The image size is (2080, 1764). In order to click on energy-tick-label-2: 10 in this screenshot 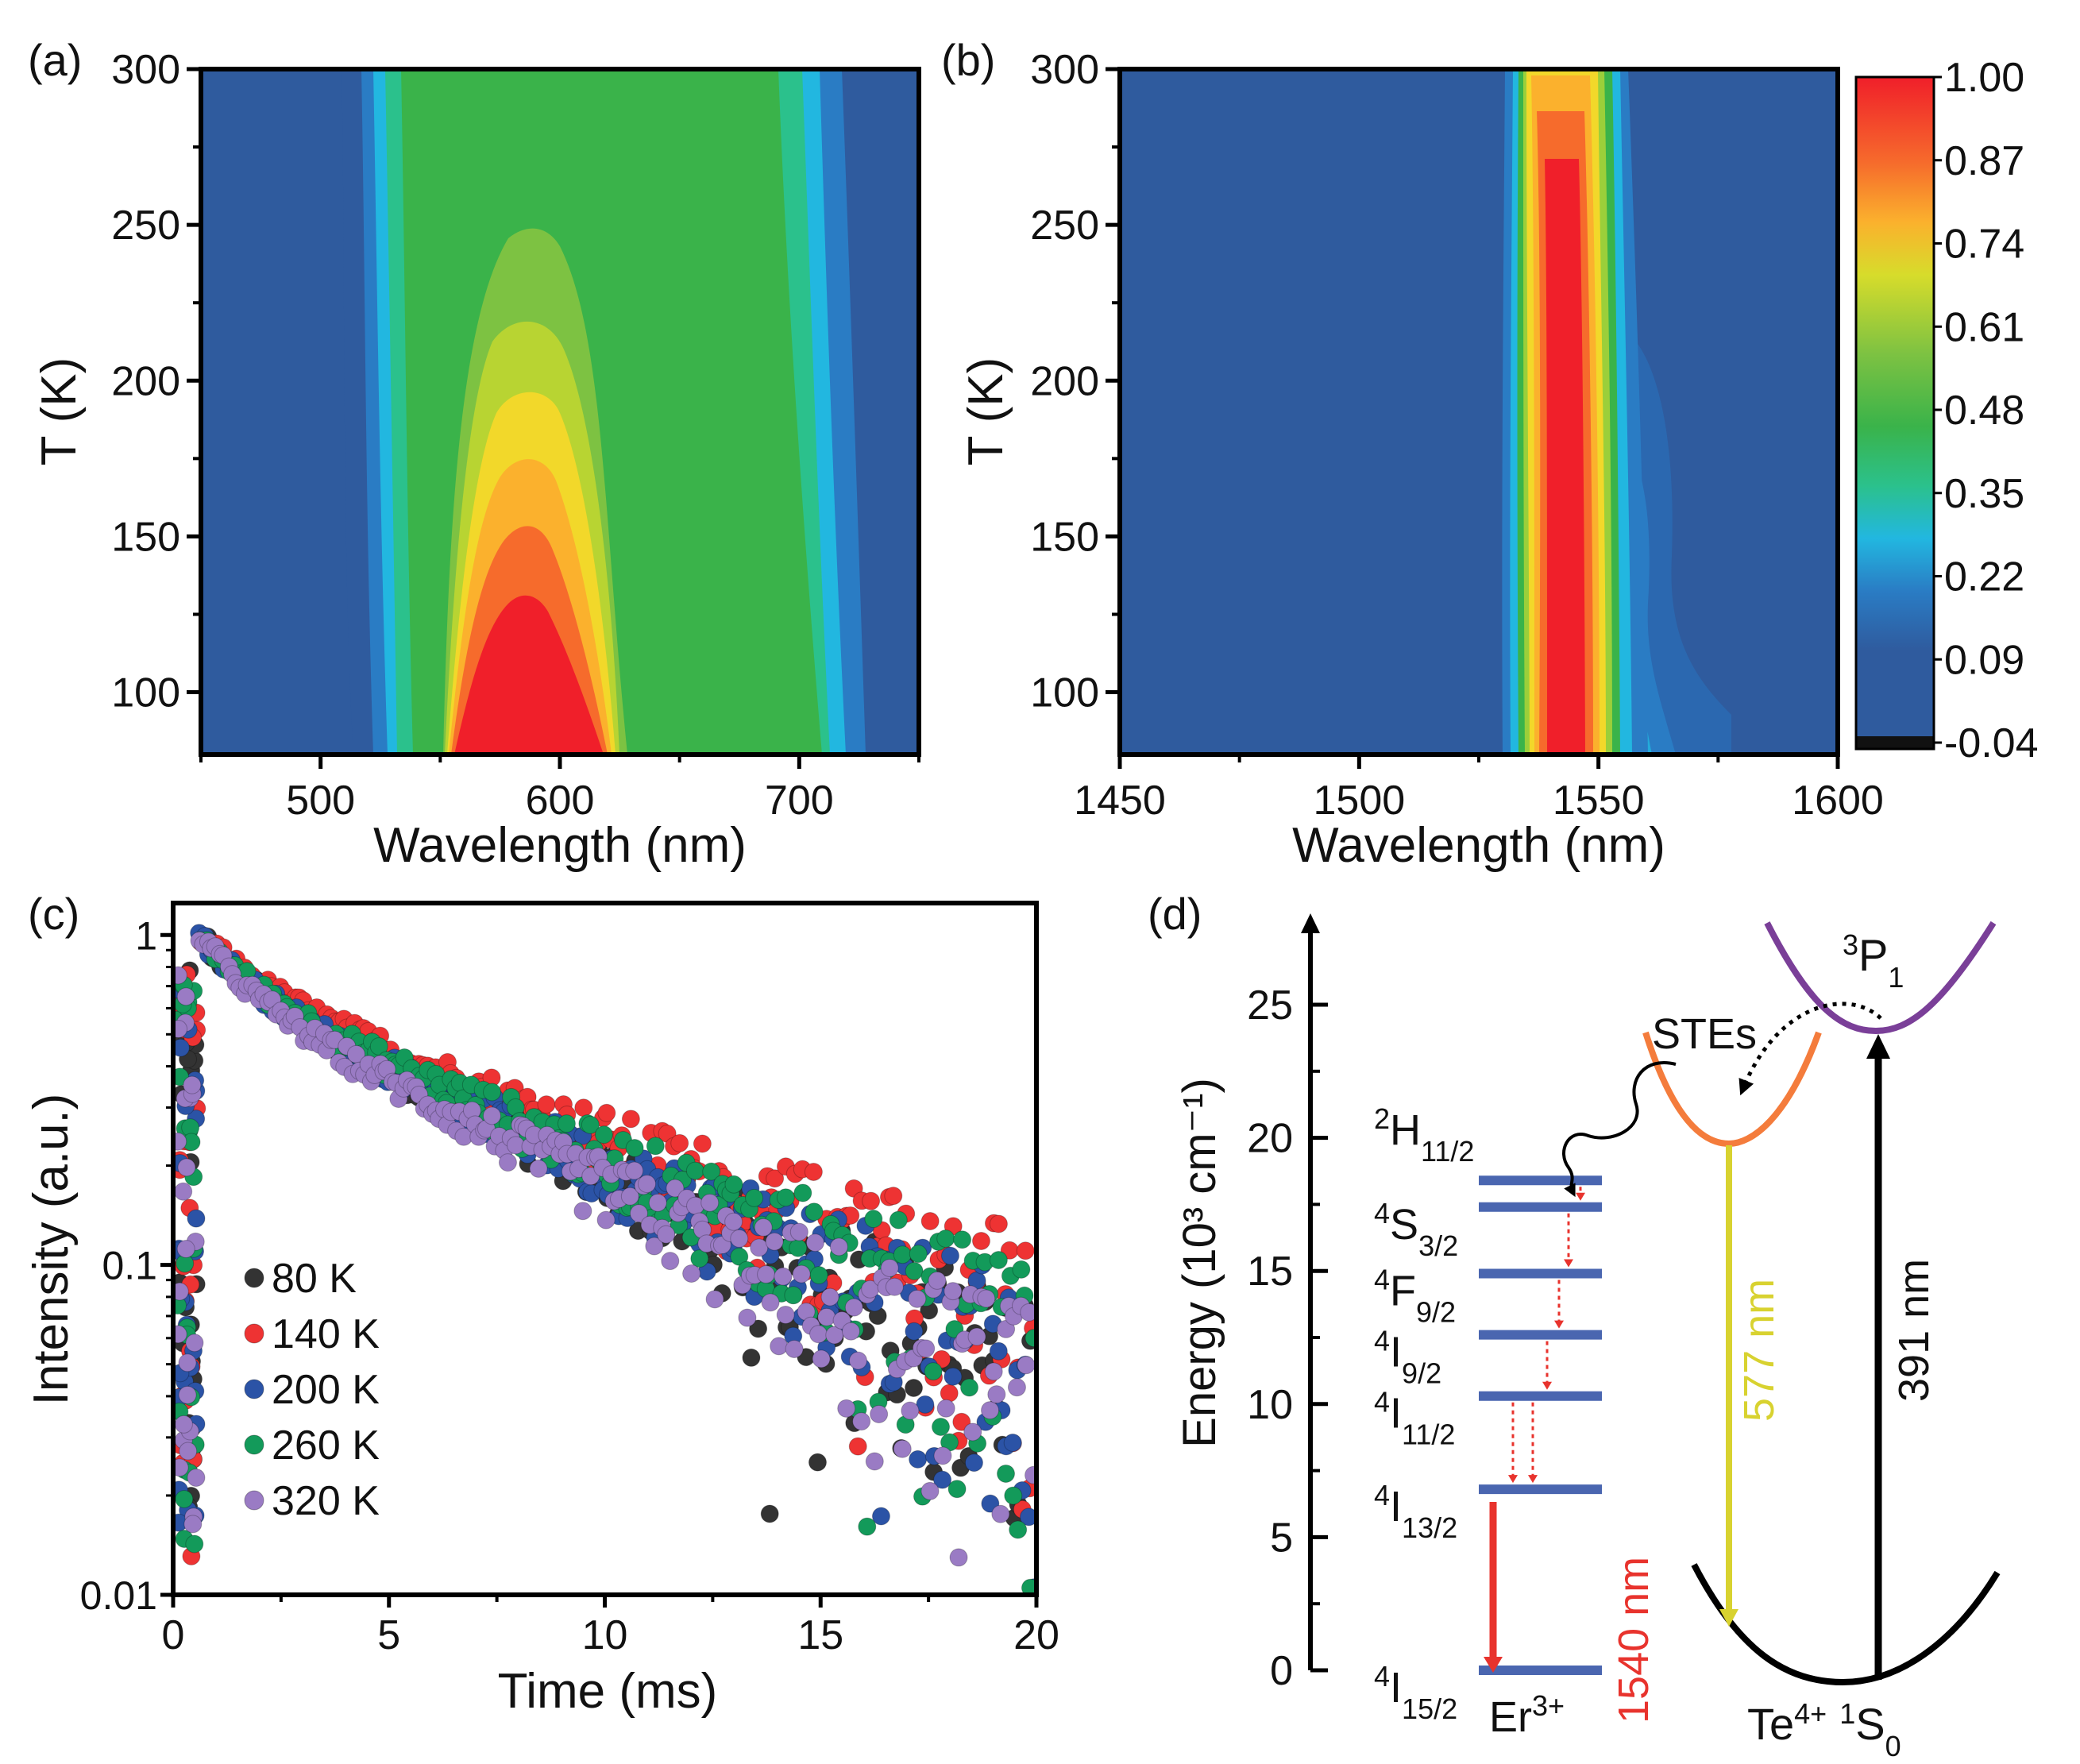, I will do `click(1270, 1405)`.